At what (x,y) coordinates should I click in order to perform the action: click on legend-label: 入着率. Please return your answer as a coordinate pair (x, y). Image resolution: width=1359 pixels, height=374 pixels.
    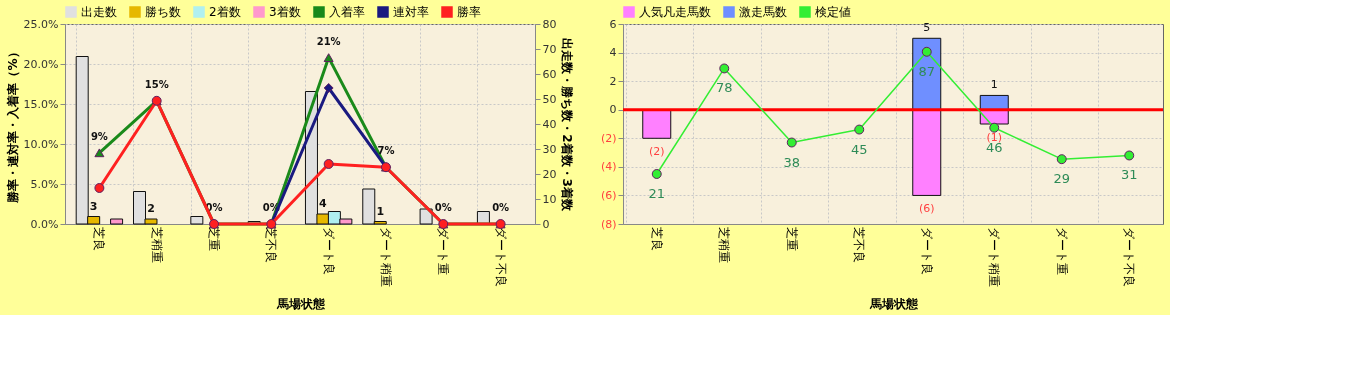
    Looking at the image, I should click on (347, 12).